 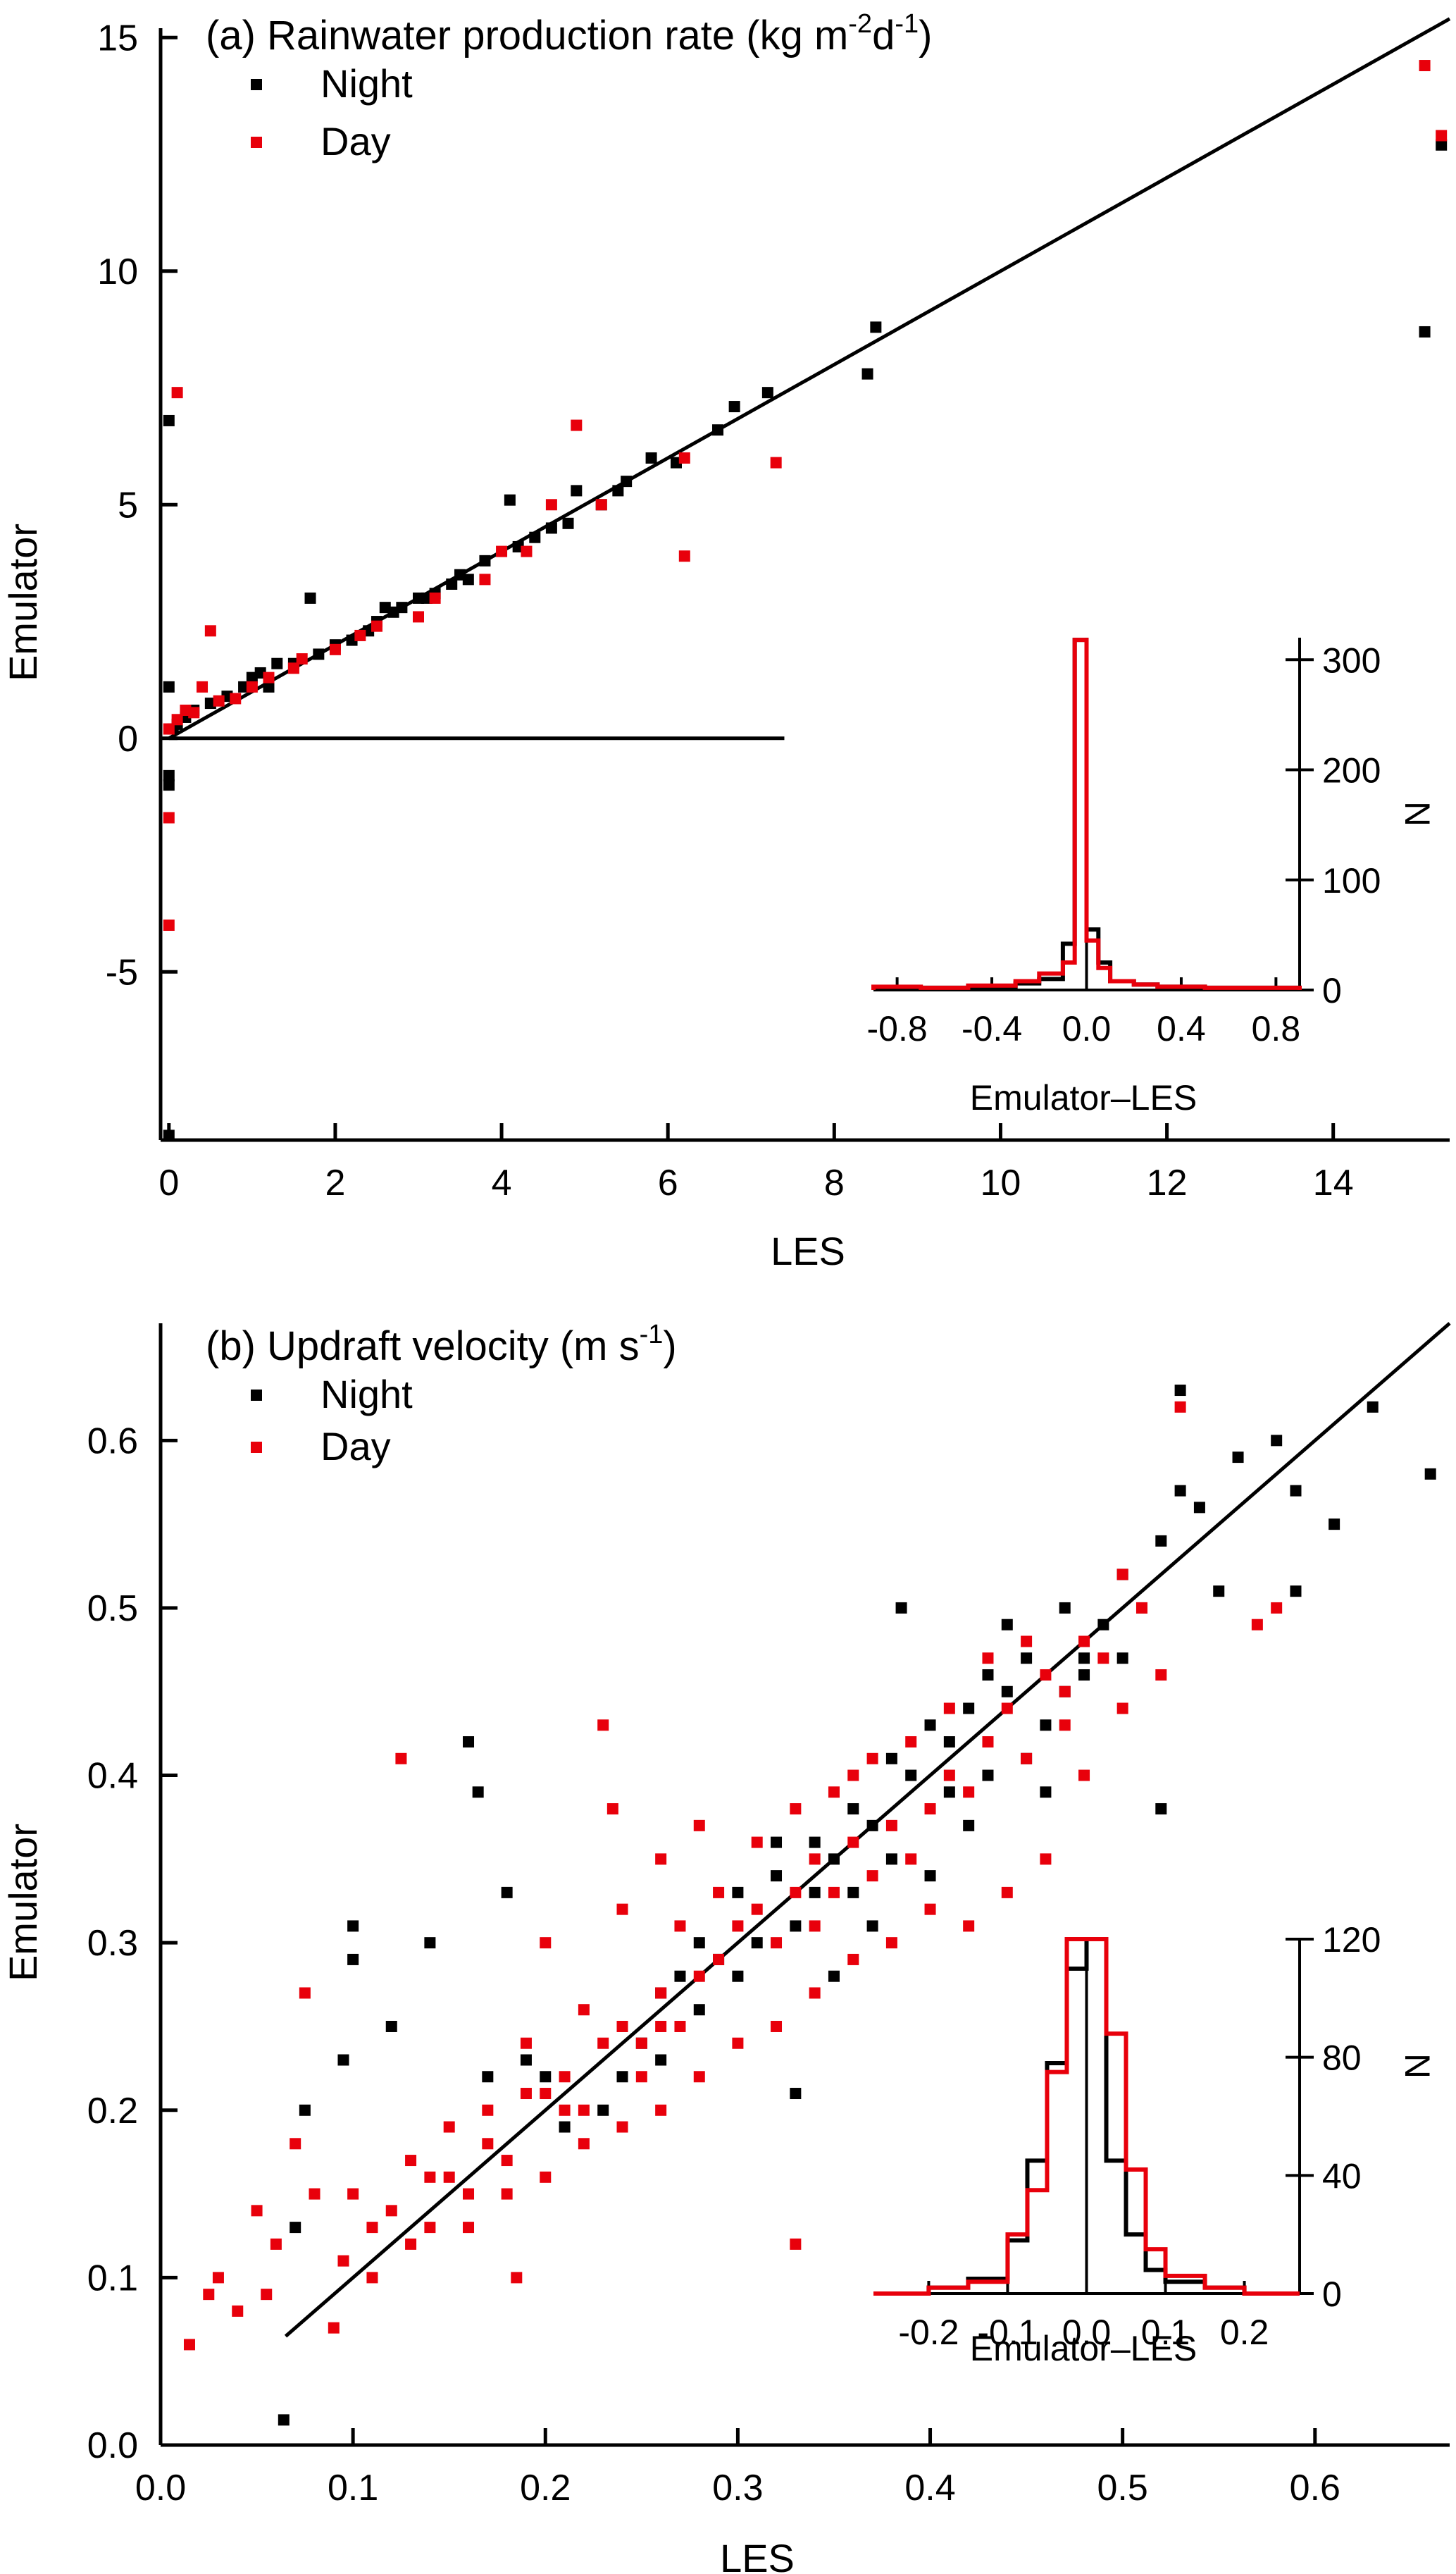 What do you see at coordinates (23, 602) in the screenshot?
I see `a-y-axis-label: Emulator` at bounding box center [23, 602].